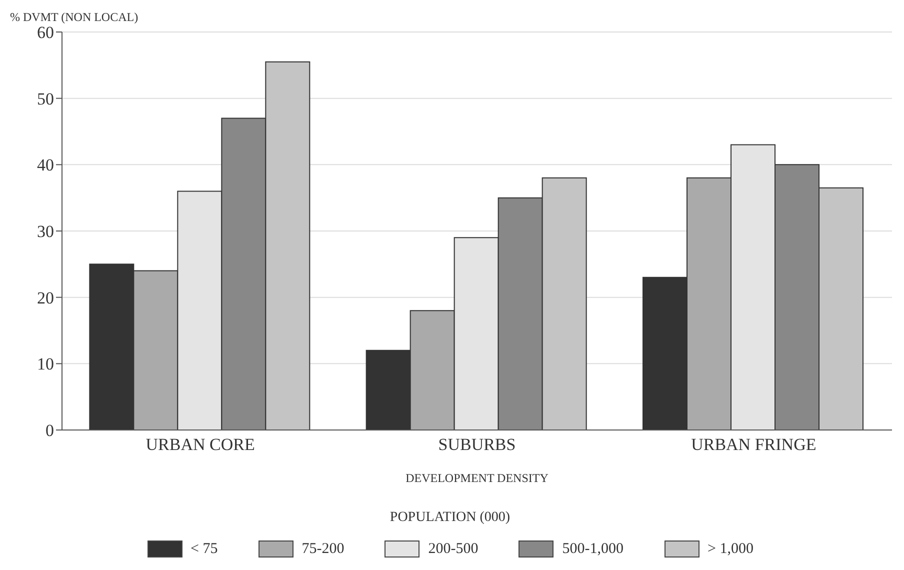 This screenshot has width=904, height=570. What do you see at coordinates (453, 549) in the screenshot?
I see `legend-label: 200-500` at bounding box center [453, 549].